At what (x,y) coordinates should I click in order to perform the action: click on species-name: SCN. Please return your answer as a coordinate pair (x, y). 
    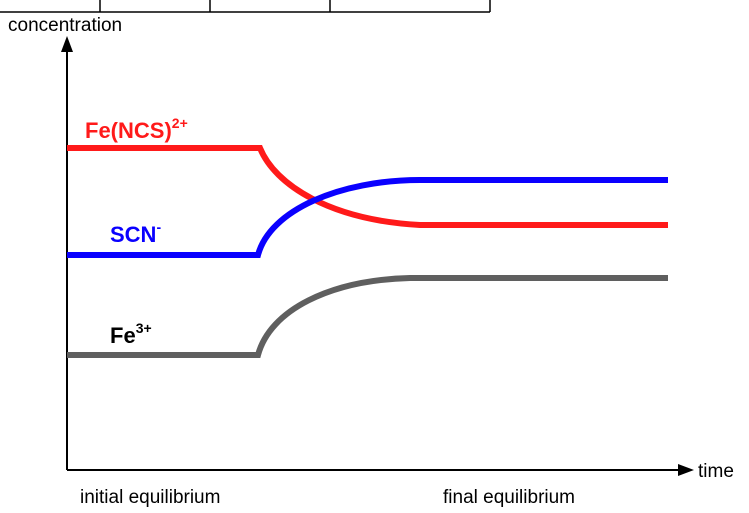
    Looking at the image, I should click on (133, 234).